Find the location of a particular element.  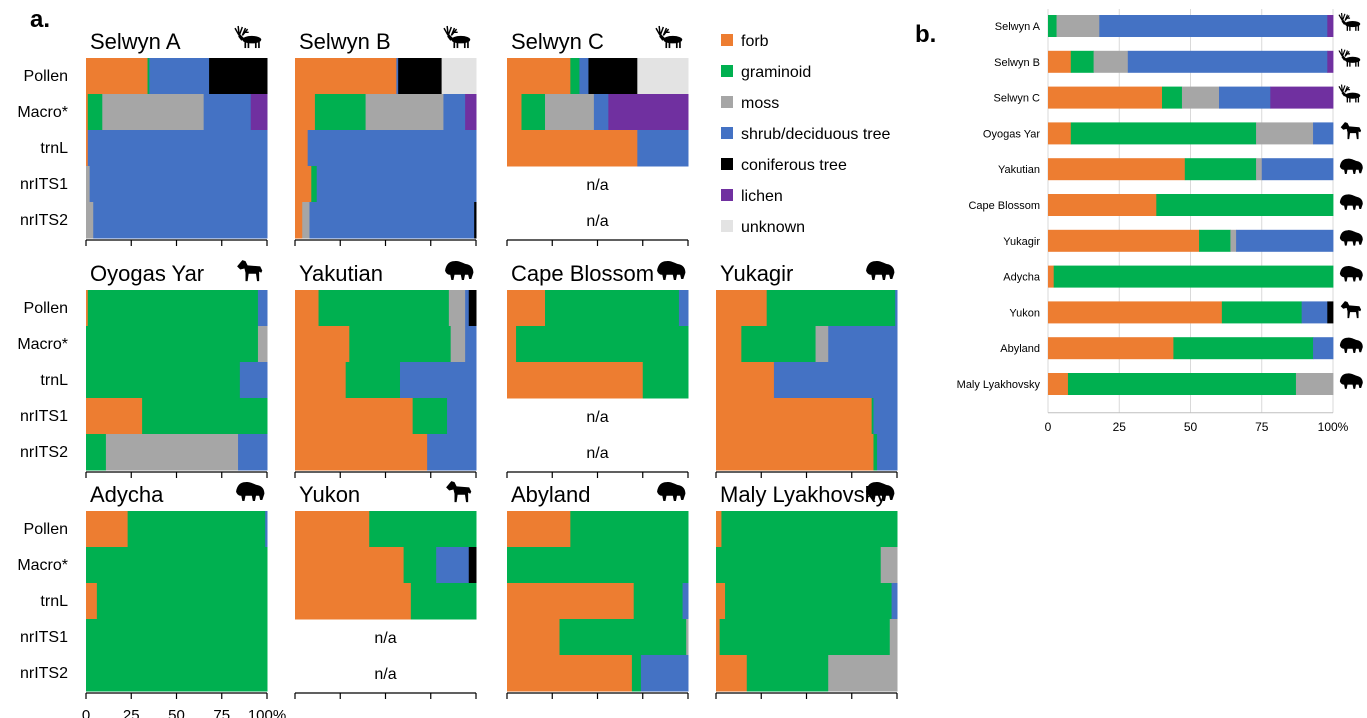

site-title: Selwyn C is located at coordinates (557, 41).